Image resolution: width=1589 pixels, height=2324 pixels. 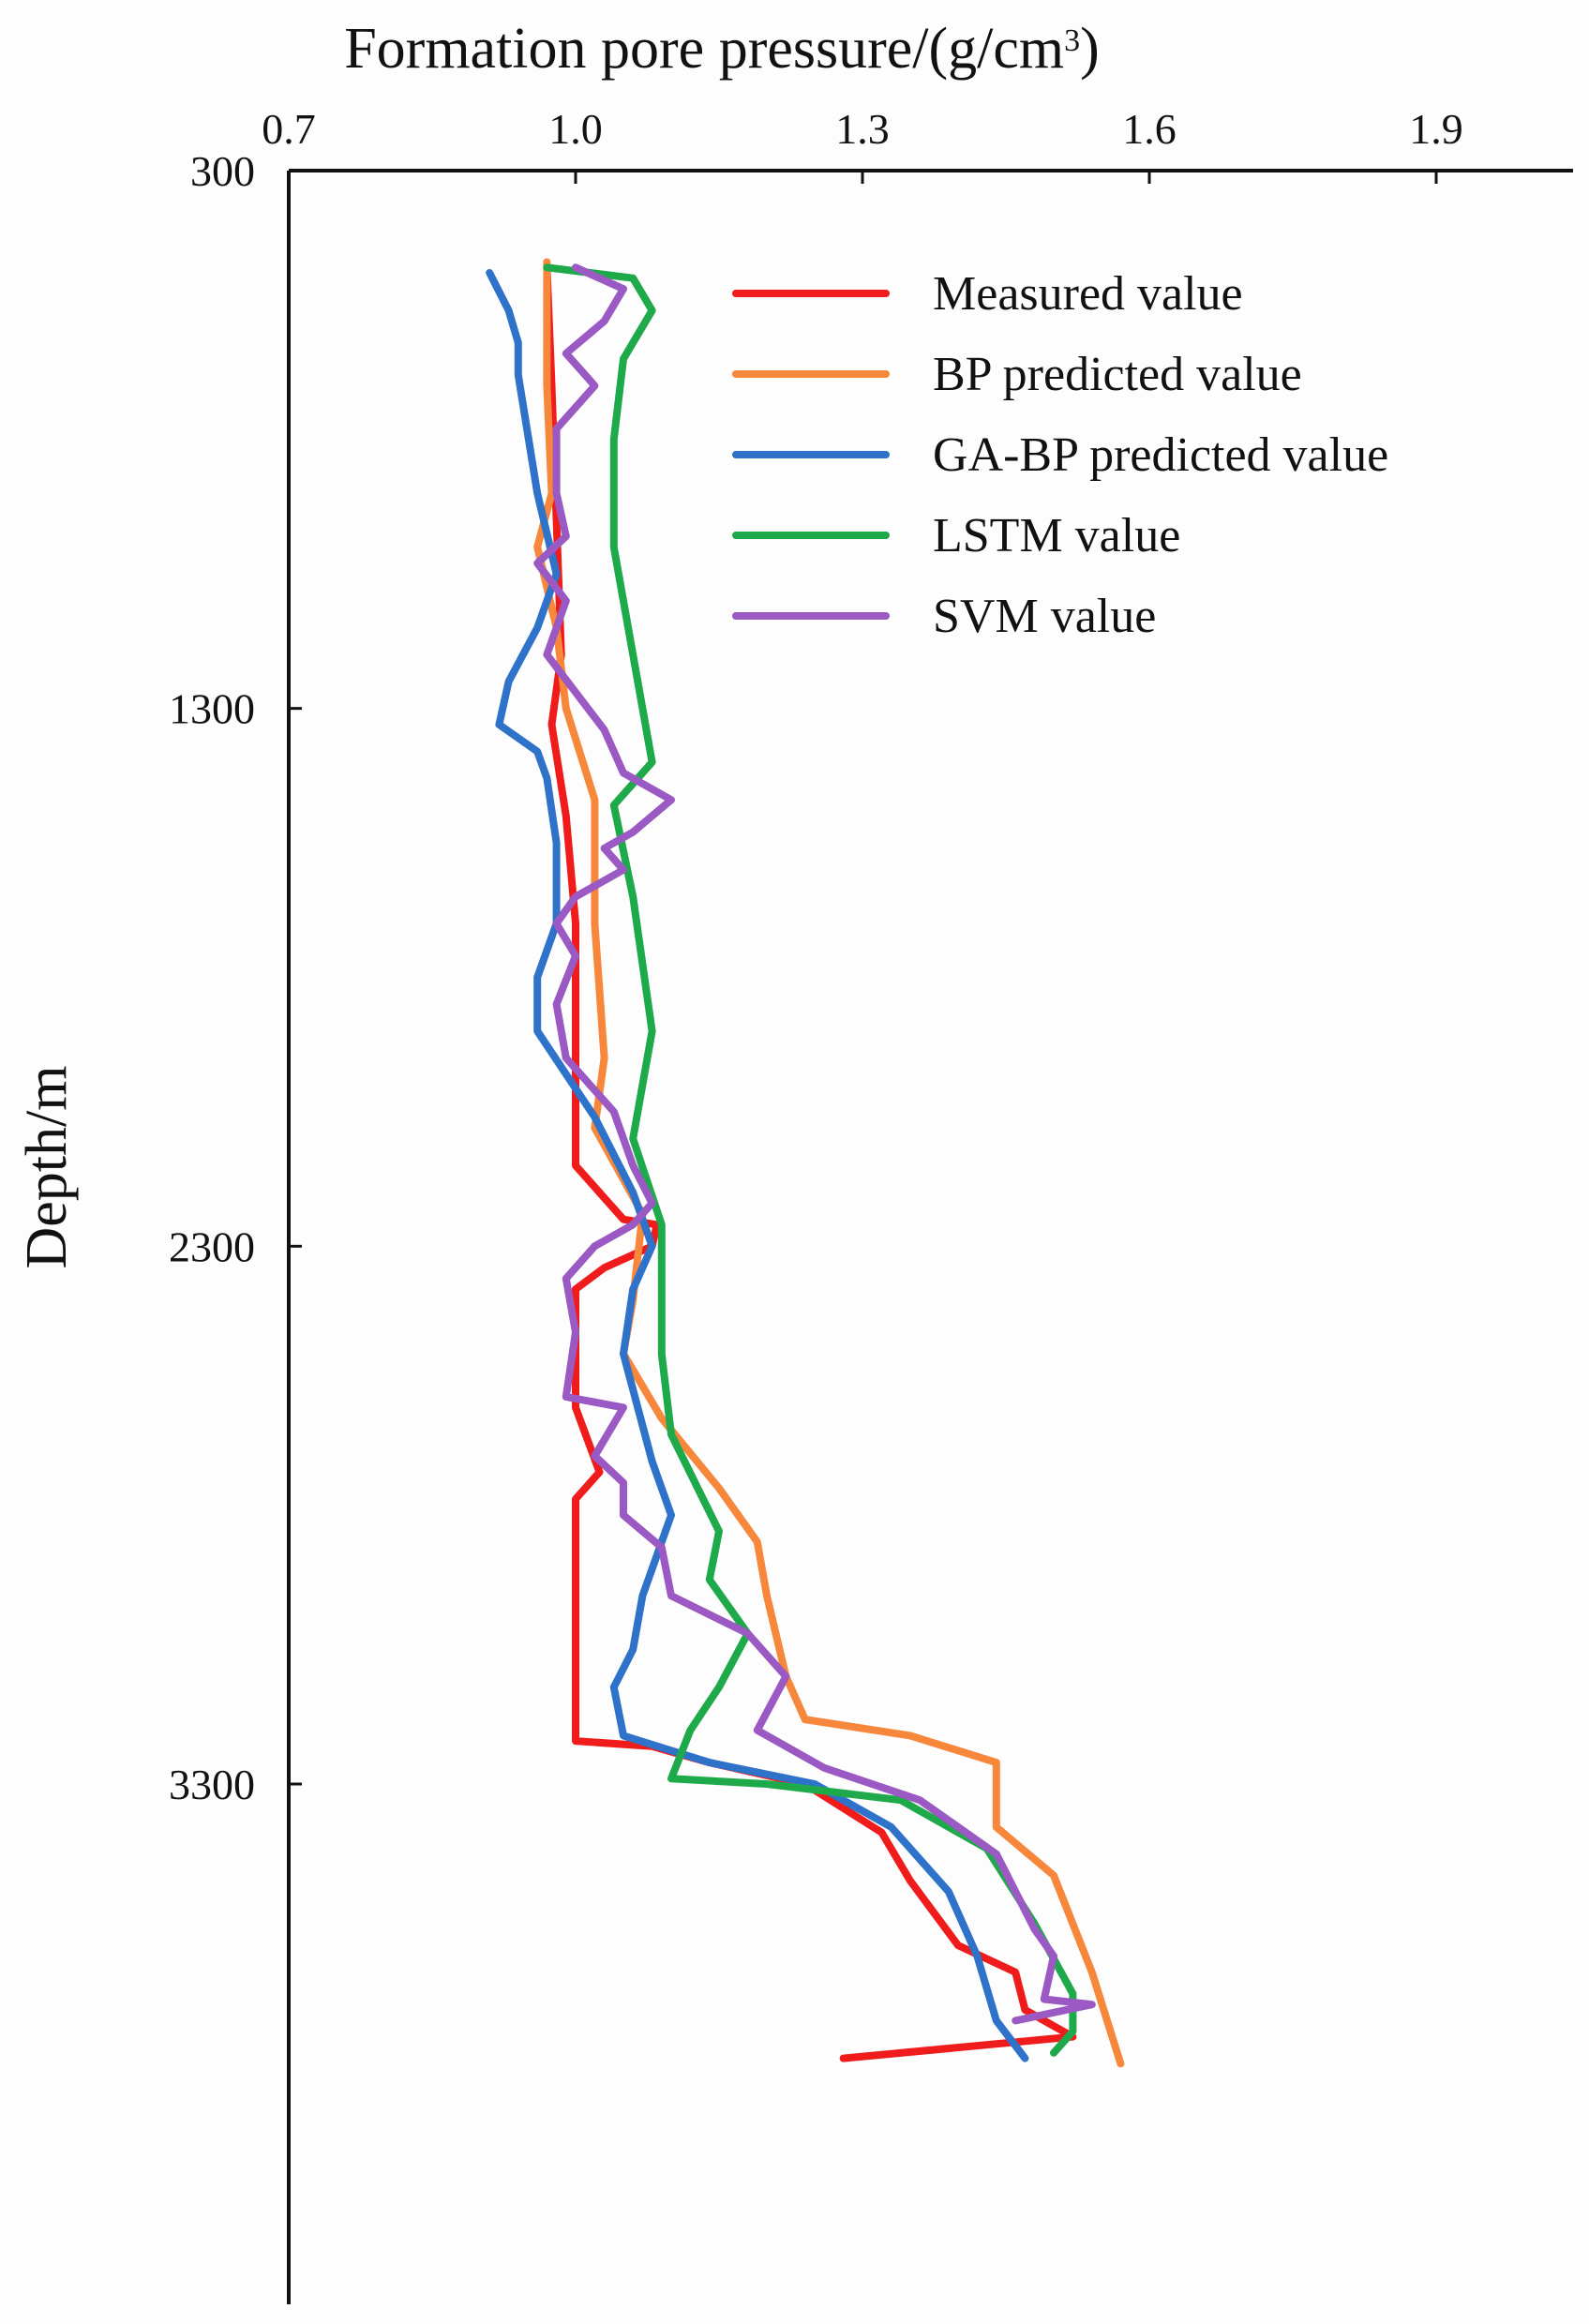 I want to click on y-tick-label: 2300, so click(x=212, y=1246).